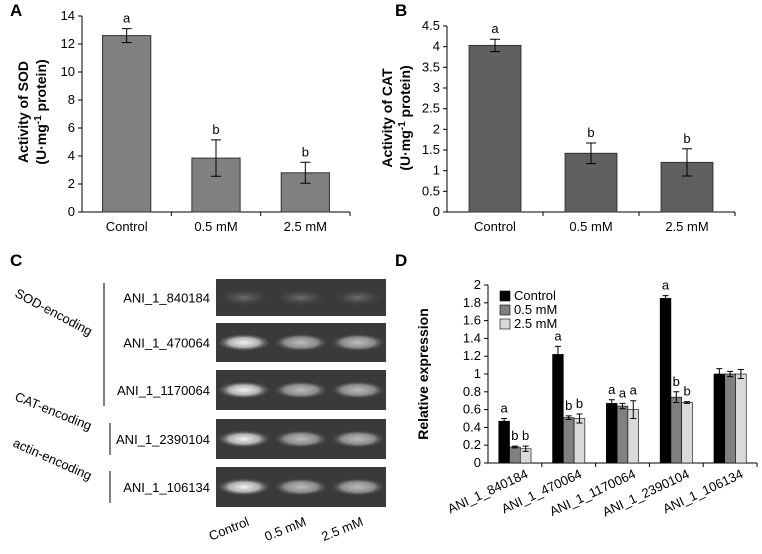 This screenshot has width=762, height=554. What do you see at coordinates (38, 119) in the screenshot?
I see `y-axis-unit-part: -1` at bounding box center [38, 119].